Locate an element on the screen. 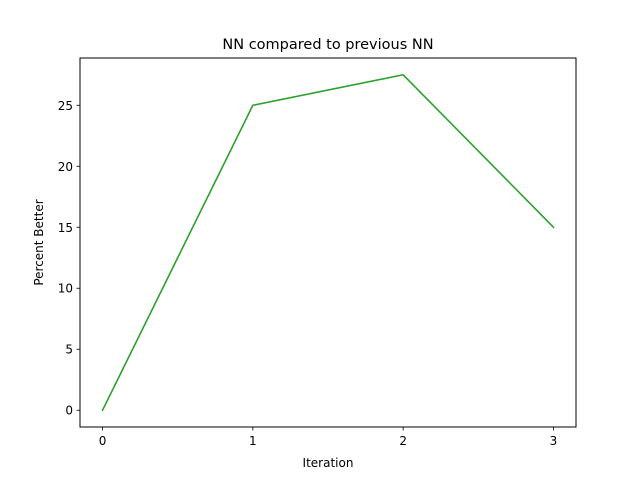 The height and width of the screenshot is (480, 640). x-axis: 0 1 2 3 is located at coordinates (328, 437).